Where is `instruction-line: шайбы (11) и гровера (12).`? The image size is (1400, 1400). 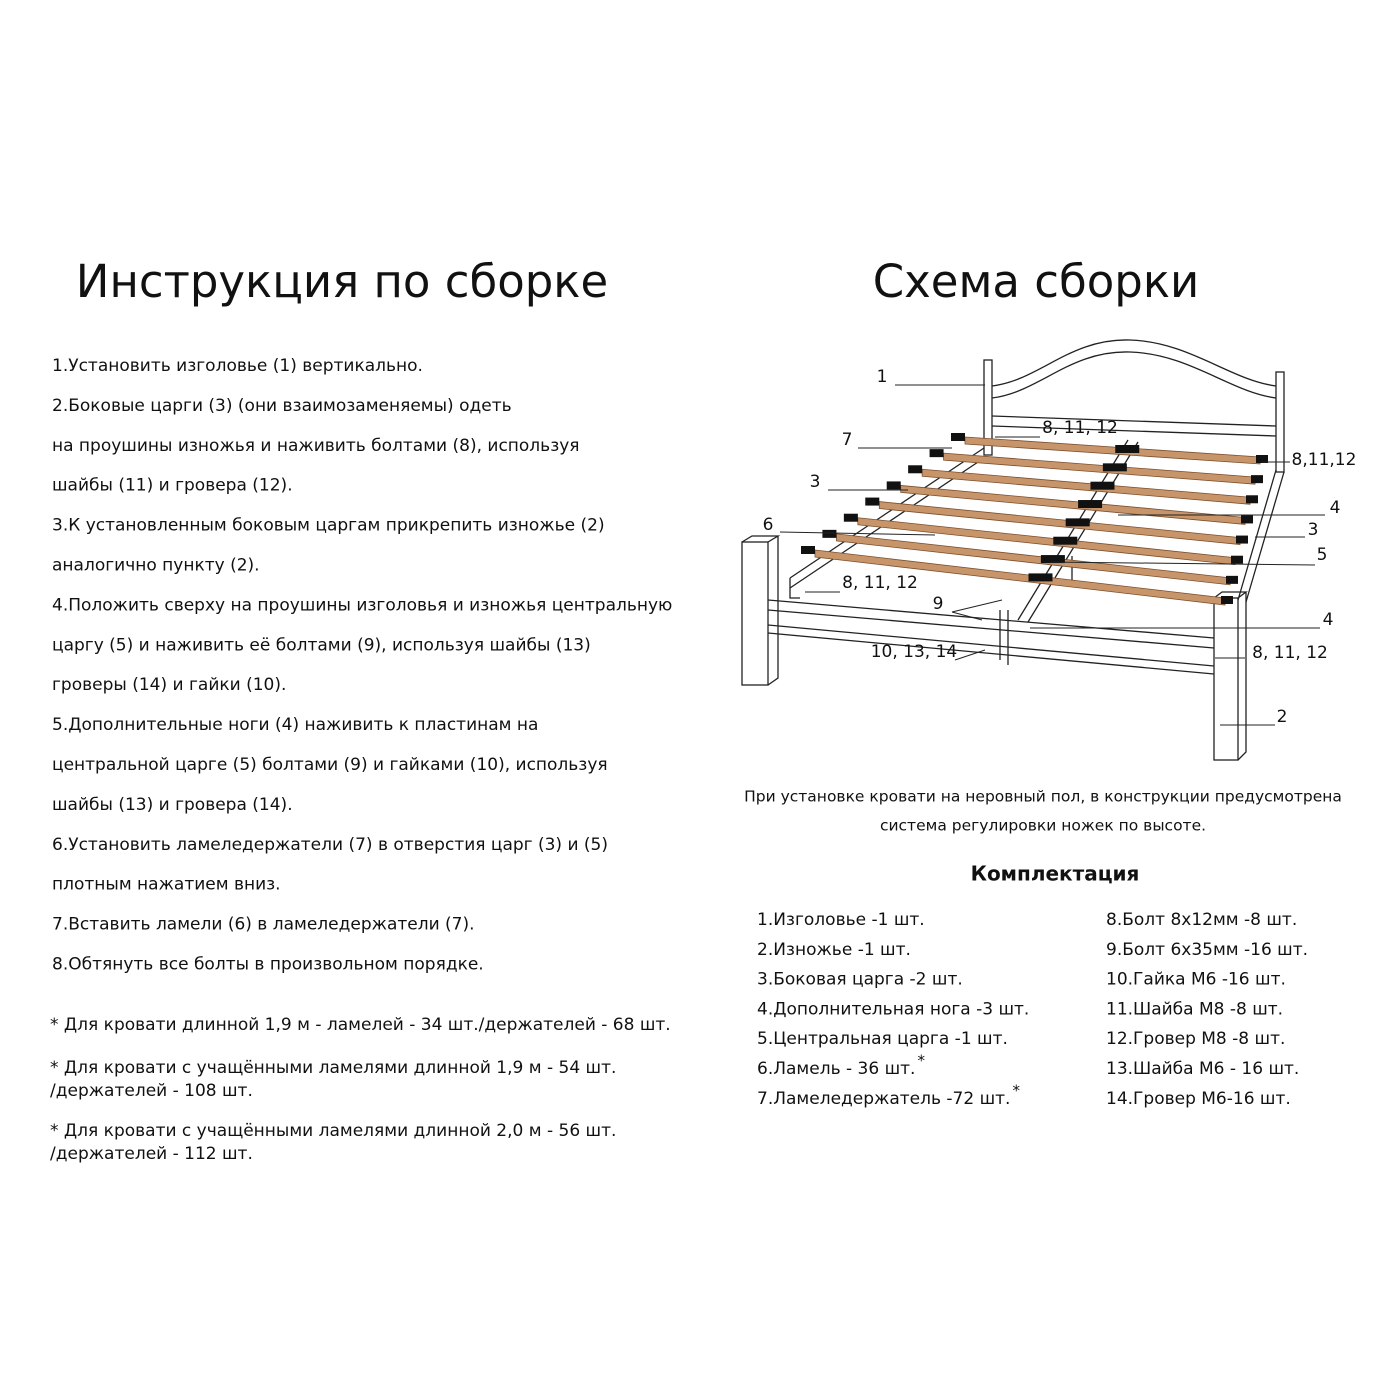 instruction-line: шайбы (11) и гровера (12). is located at coordinates (172, 486).